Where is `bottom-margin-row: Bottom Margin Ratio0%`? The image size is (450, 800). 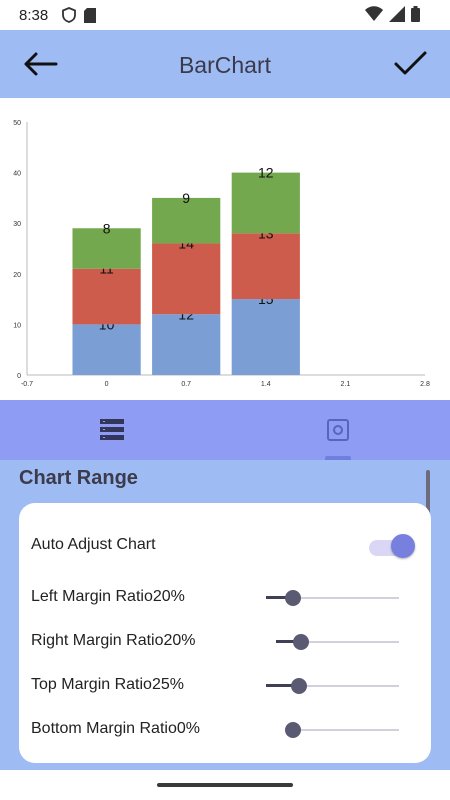
bottom-margin-row: Bottom Margin Ratio0% is located at coordinates (225, 730).